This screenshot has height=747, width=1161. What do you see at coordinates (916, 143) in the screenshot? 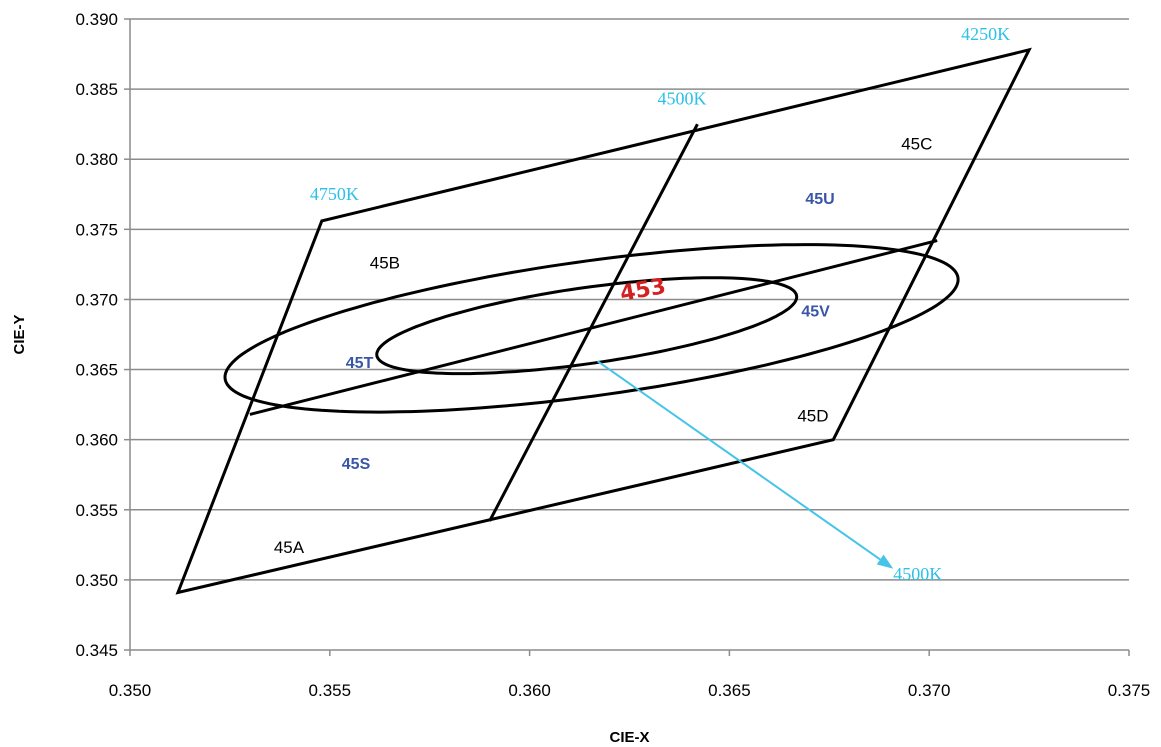
I see `region-label: 45C` at bounding box center [916, 143].